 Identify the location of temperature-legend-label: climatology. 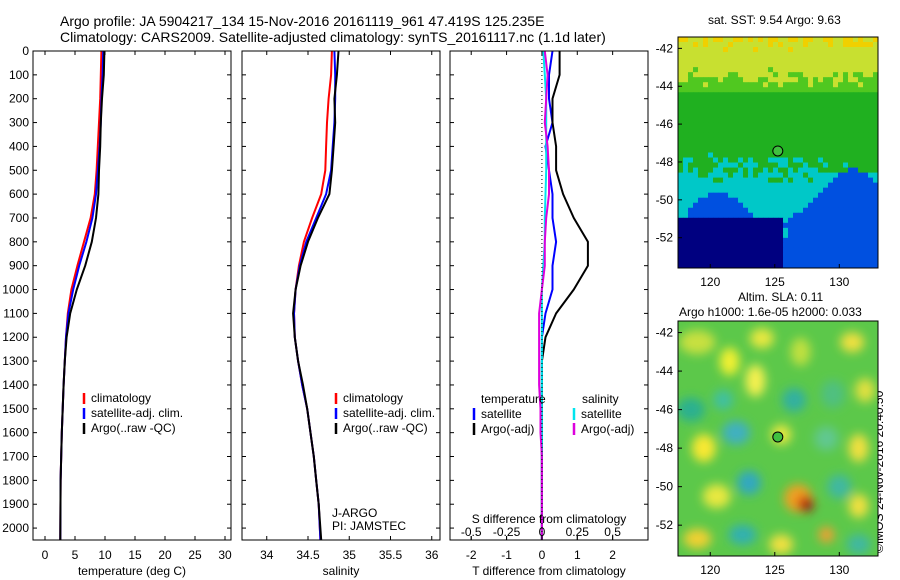
(121, 398).